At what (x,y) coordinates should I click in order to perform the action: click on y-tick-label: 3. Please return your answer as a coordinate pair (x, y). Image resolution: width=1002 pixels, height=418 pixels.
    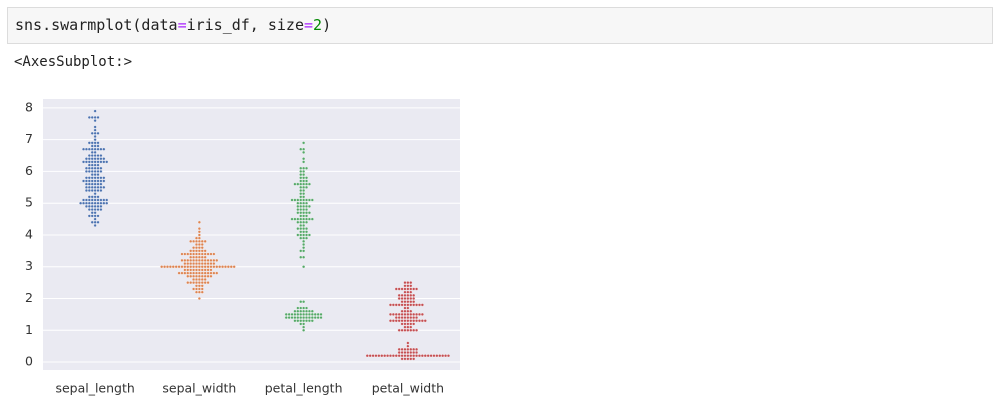
    Looking at the image, I should click on (29, 265).